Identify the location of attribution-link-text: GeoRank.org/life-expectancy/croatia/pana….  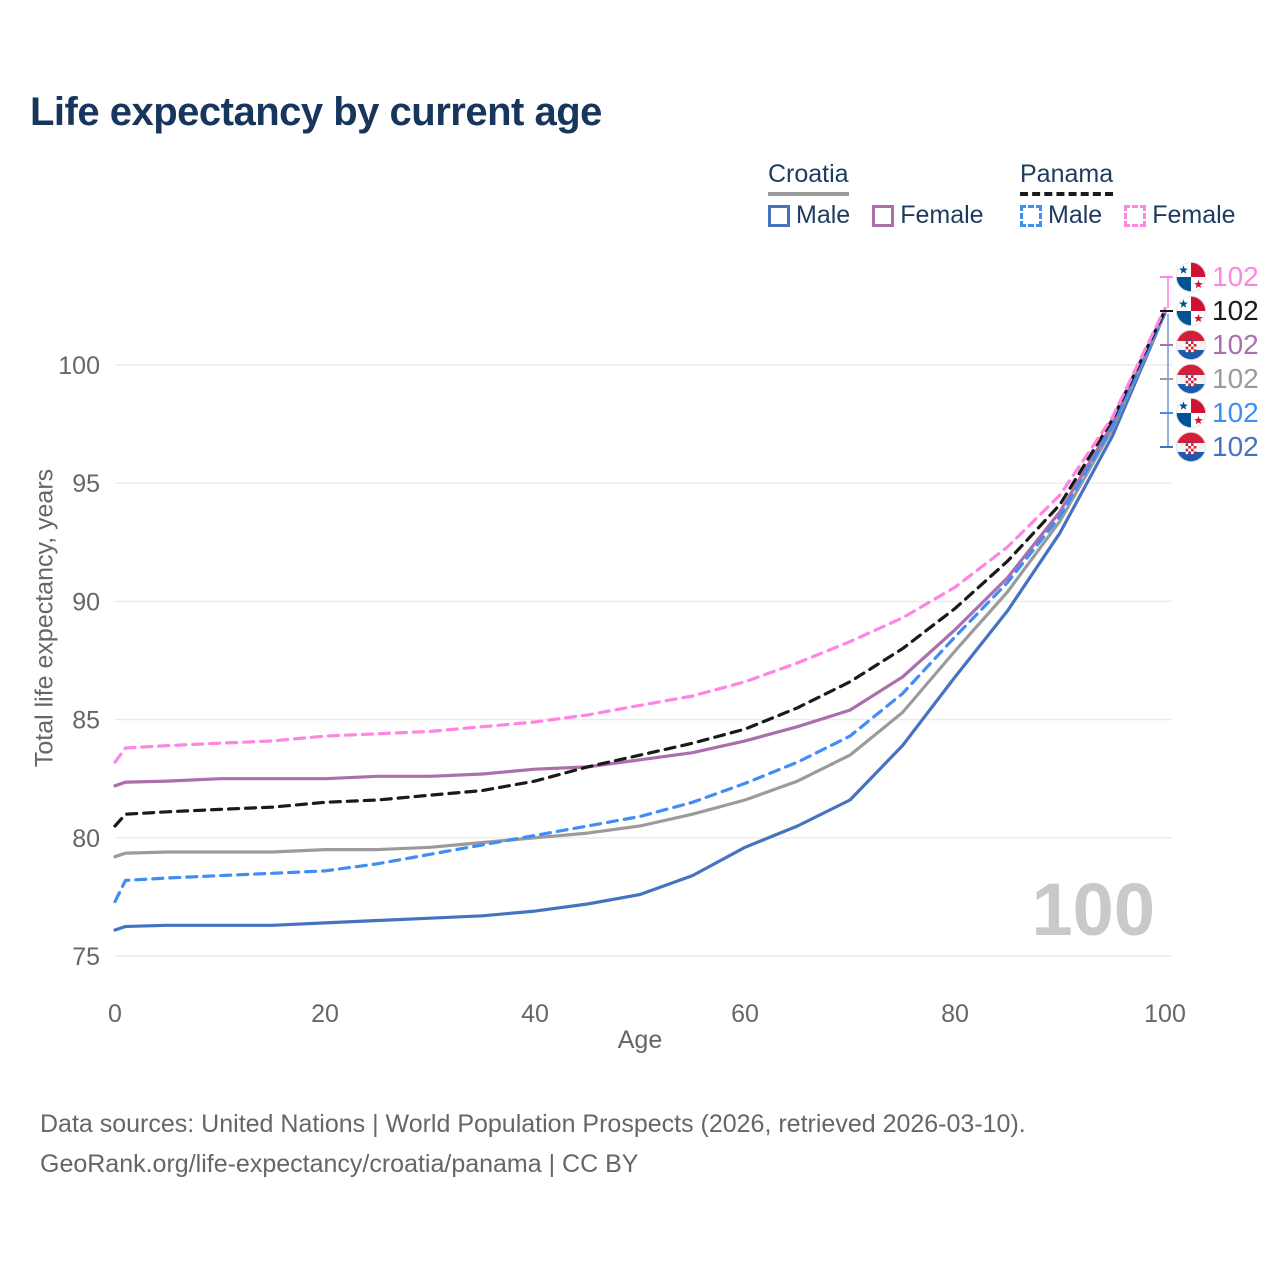
(339, 1164).